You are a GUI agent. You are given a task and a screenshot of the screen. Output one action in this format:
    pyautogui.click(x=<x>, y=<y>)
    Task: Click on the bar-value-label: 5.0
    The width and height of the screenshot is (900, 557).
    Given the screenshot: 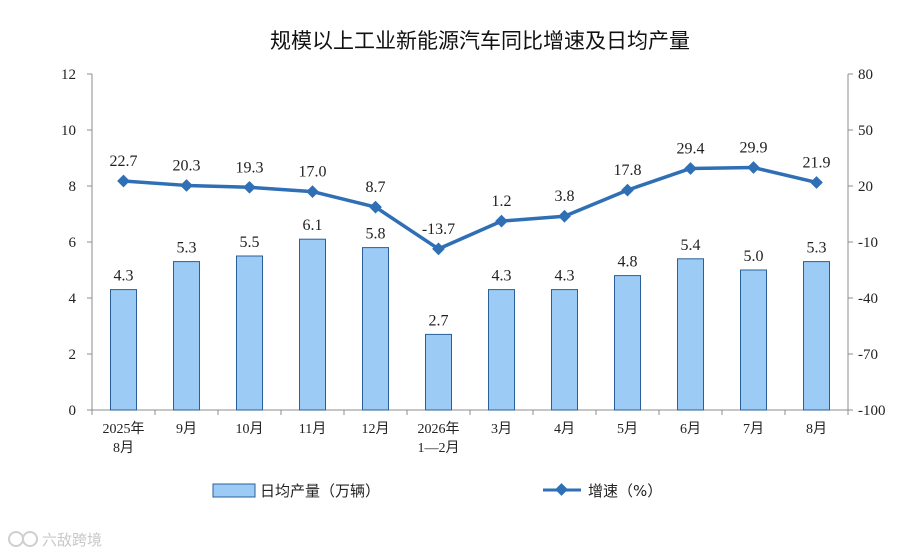 What is the action you would take?
    pyautogui.click(x=754, y=256)
    